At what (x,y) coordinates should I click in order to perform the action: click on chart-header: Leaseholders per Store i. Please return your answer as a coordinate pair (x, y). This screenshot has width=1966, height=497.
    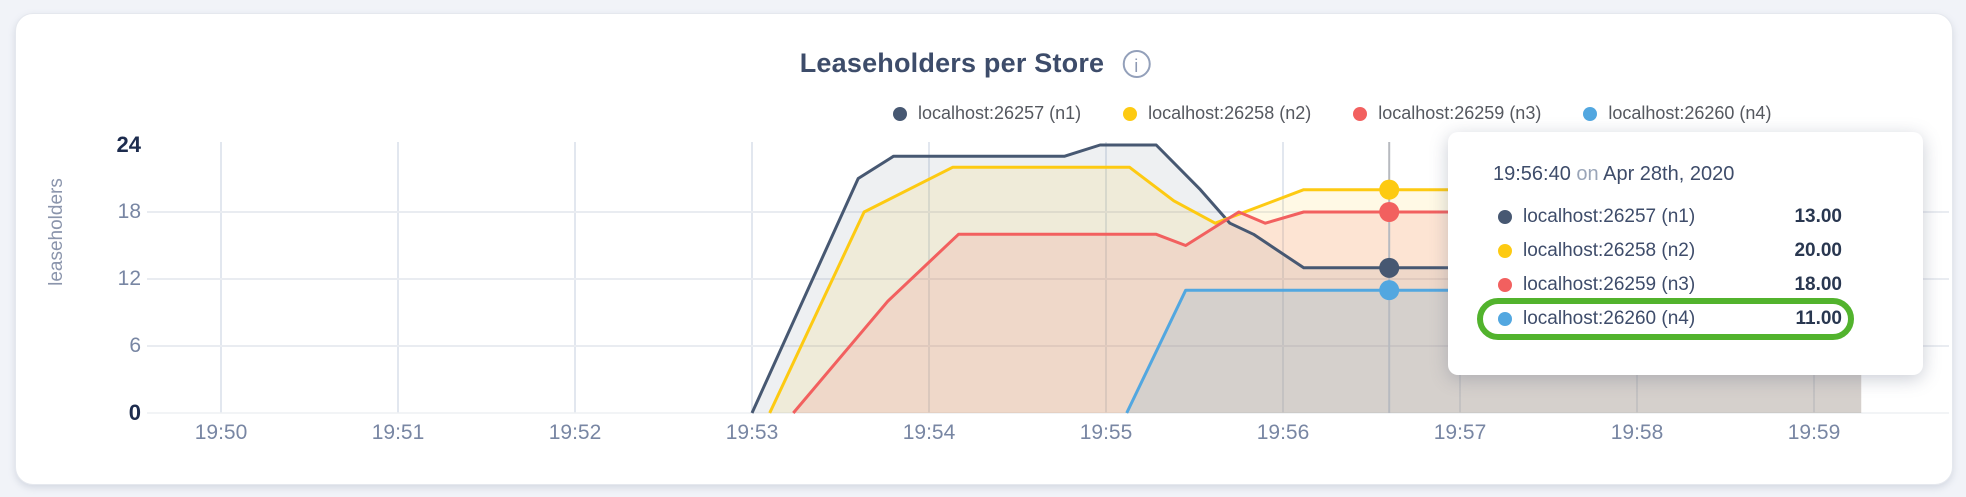
    Looking at the image, I should click on (975, 63).